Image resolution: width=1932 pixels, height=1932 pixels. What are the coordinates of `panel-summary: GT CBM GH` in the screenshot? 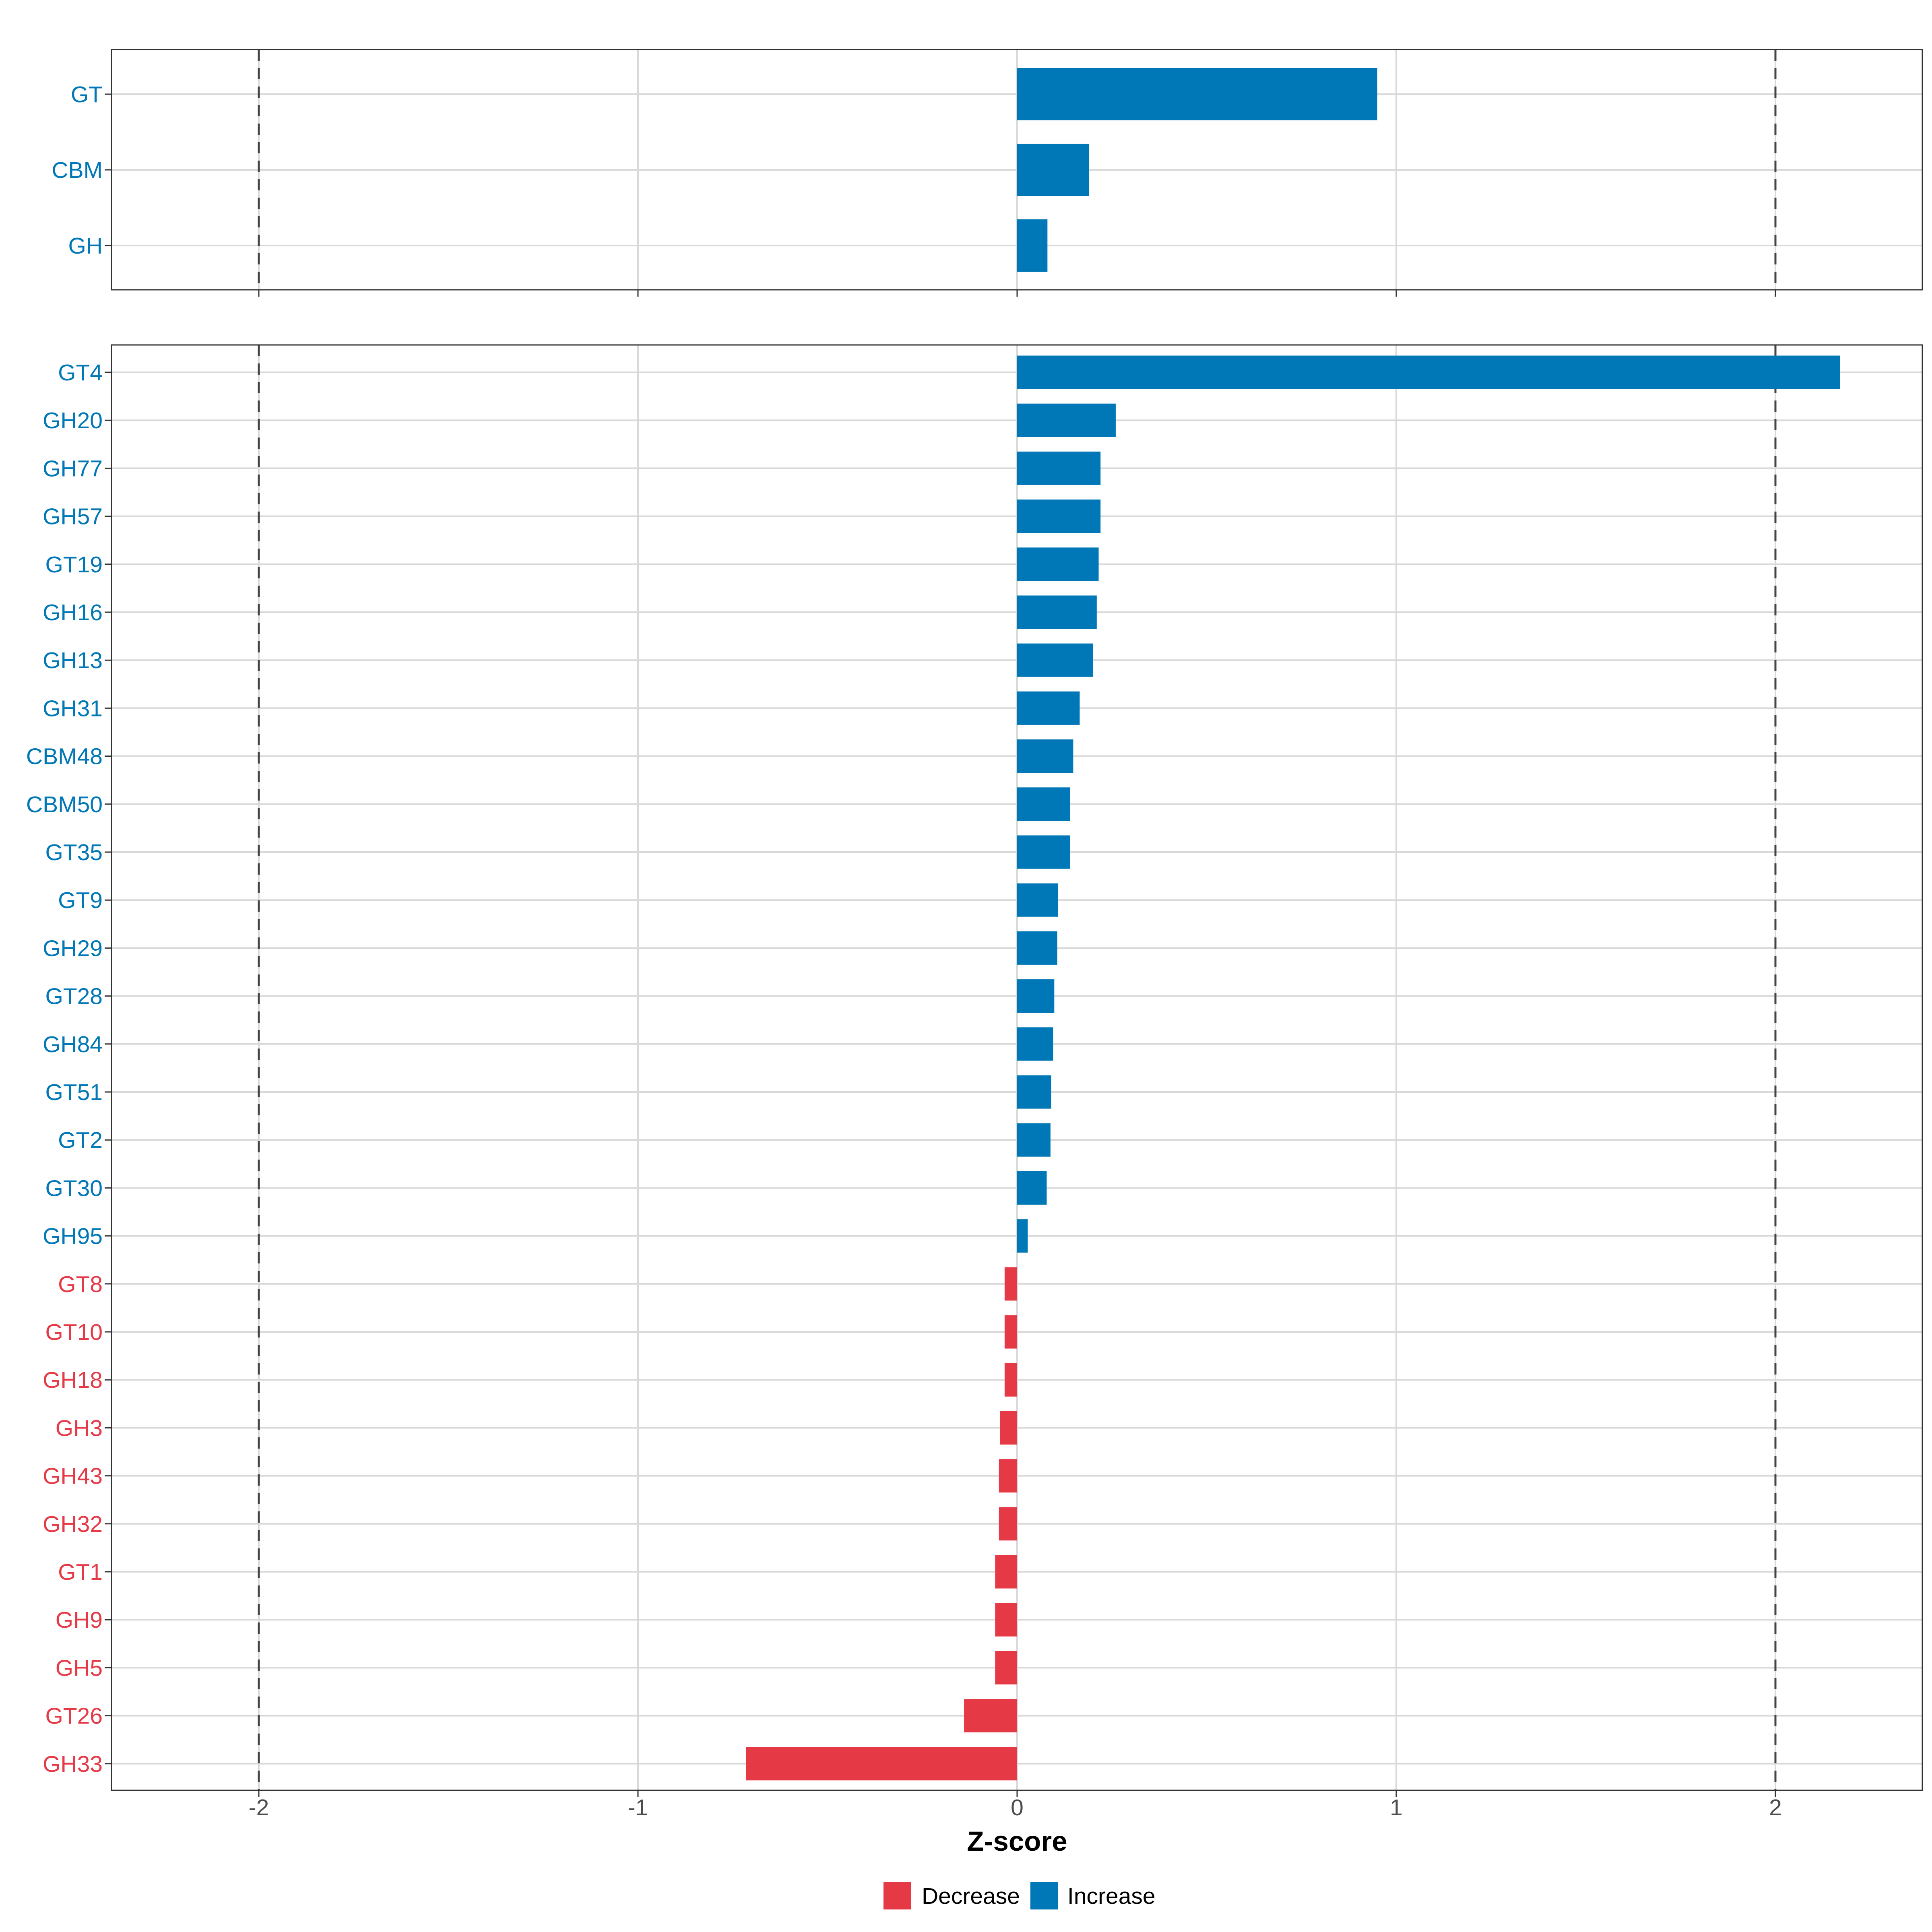 It's located at (987, 173).